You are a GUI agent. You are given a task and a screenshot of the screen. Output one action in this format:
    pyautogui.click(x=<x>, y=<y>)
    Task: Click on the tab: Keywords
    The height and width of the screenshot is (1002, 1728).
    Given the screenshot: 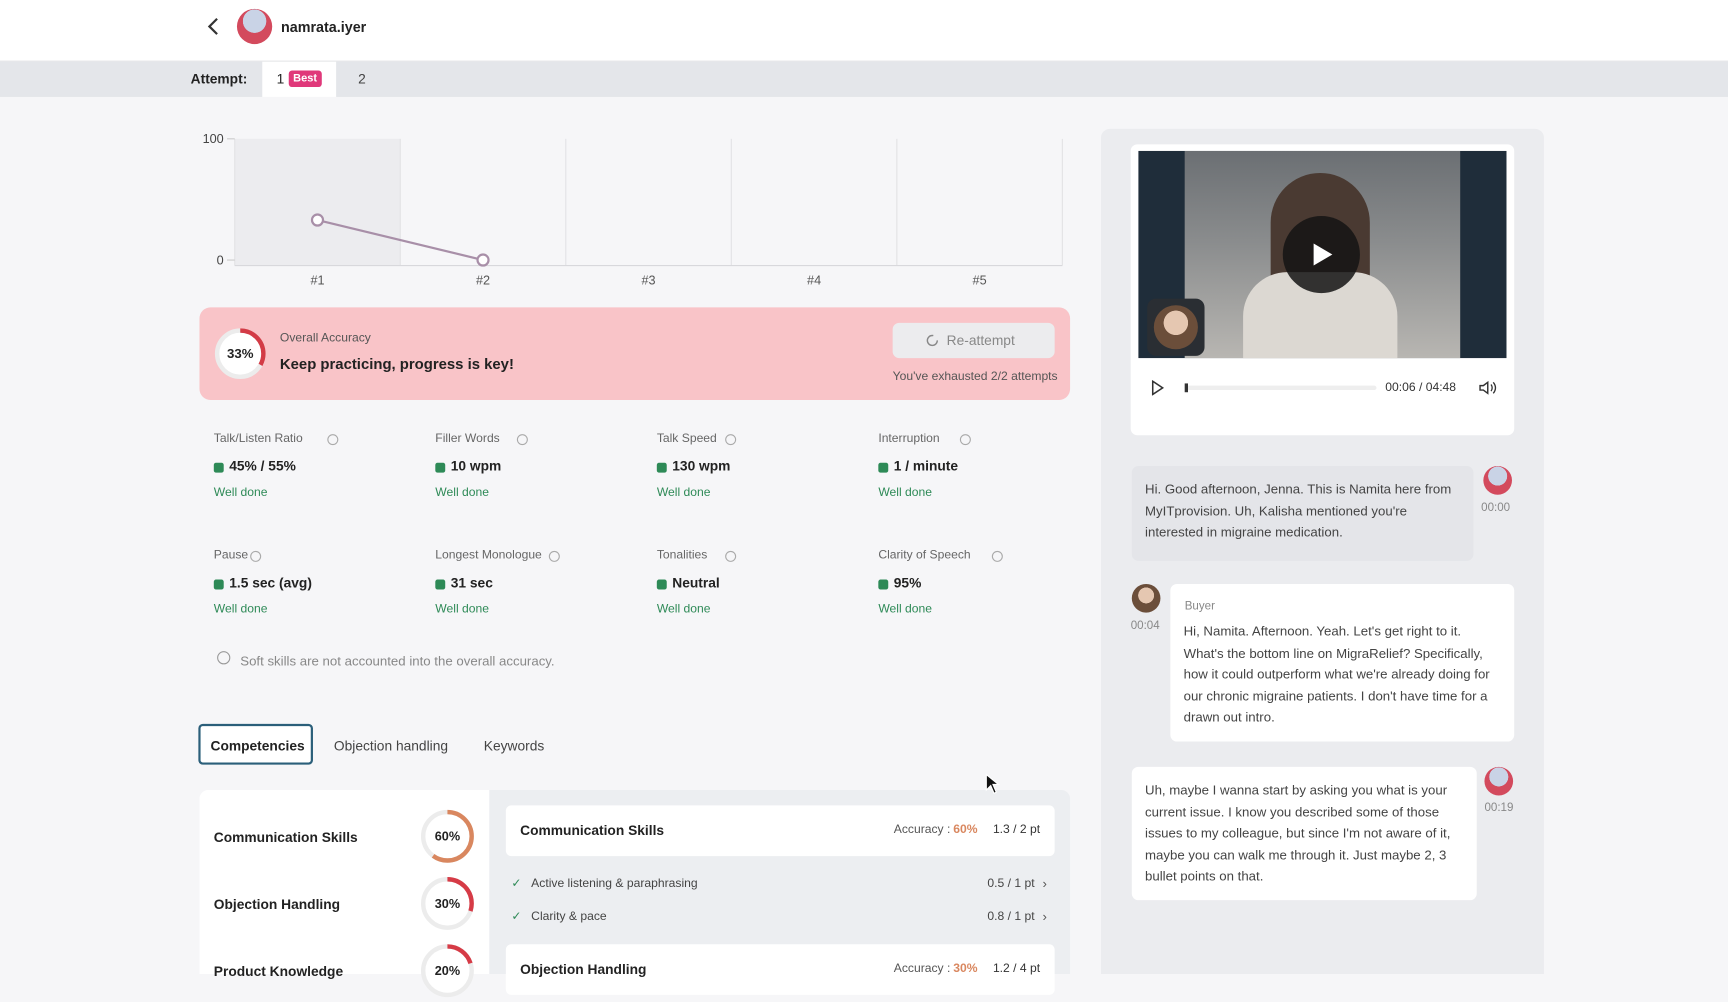 What is the action you would take?
    pyautogui.click(x=514, y=746)
    